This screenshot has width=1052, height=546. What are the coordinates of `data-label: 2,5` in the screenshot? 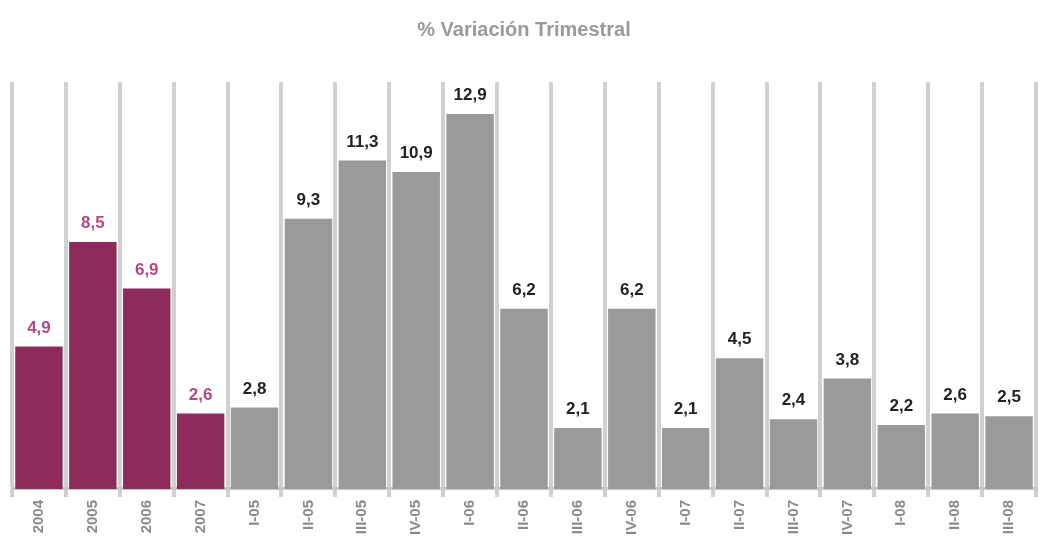 It's located at (1009, 397).